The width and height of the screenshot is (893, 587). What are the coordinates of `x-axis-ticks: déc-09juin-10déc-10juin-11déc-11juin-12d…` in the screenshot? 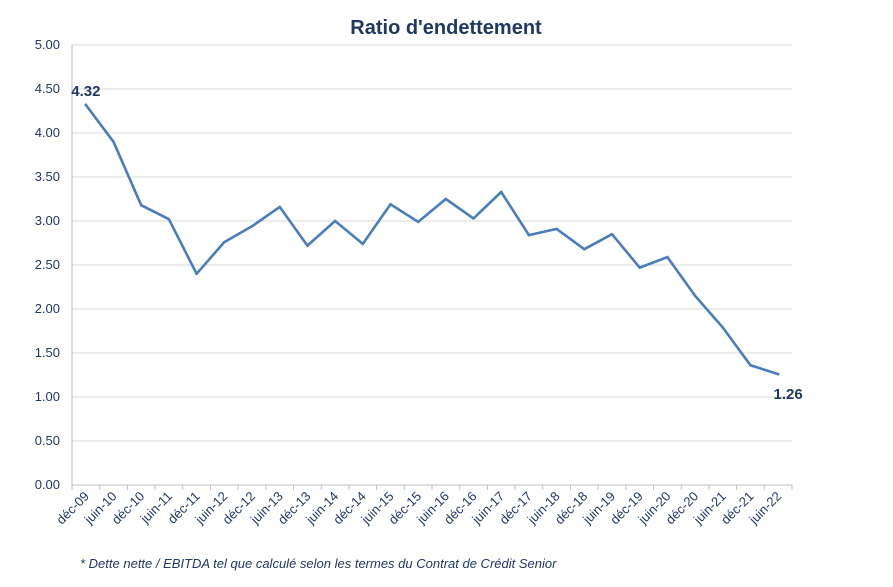 It's located at (423, 506).